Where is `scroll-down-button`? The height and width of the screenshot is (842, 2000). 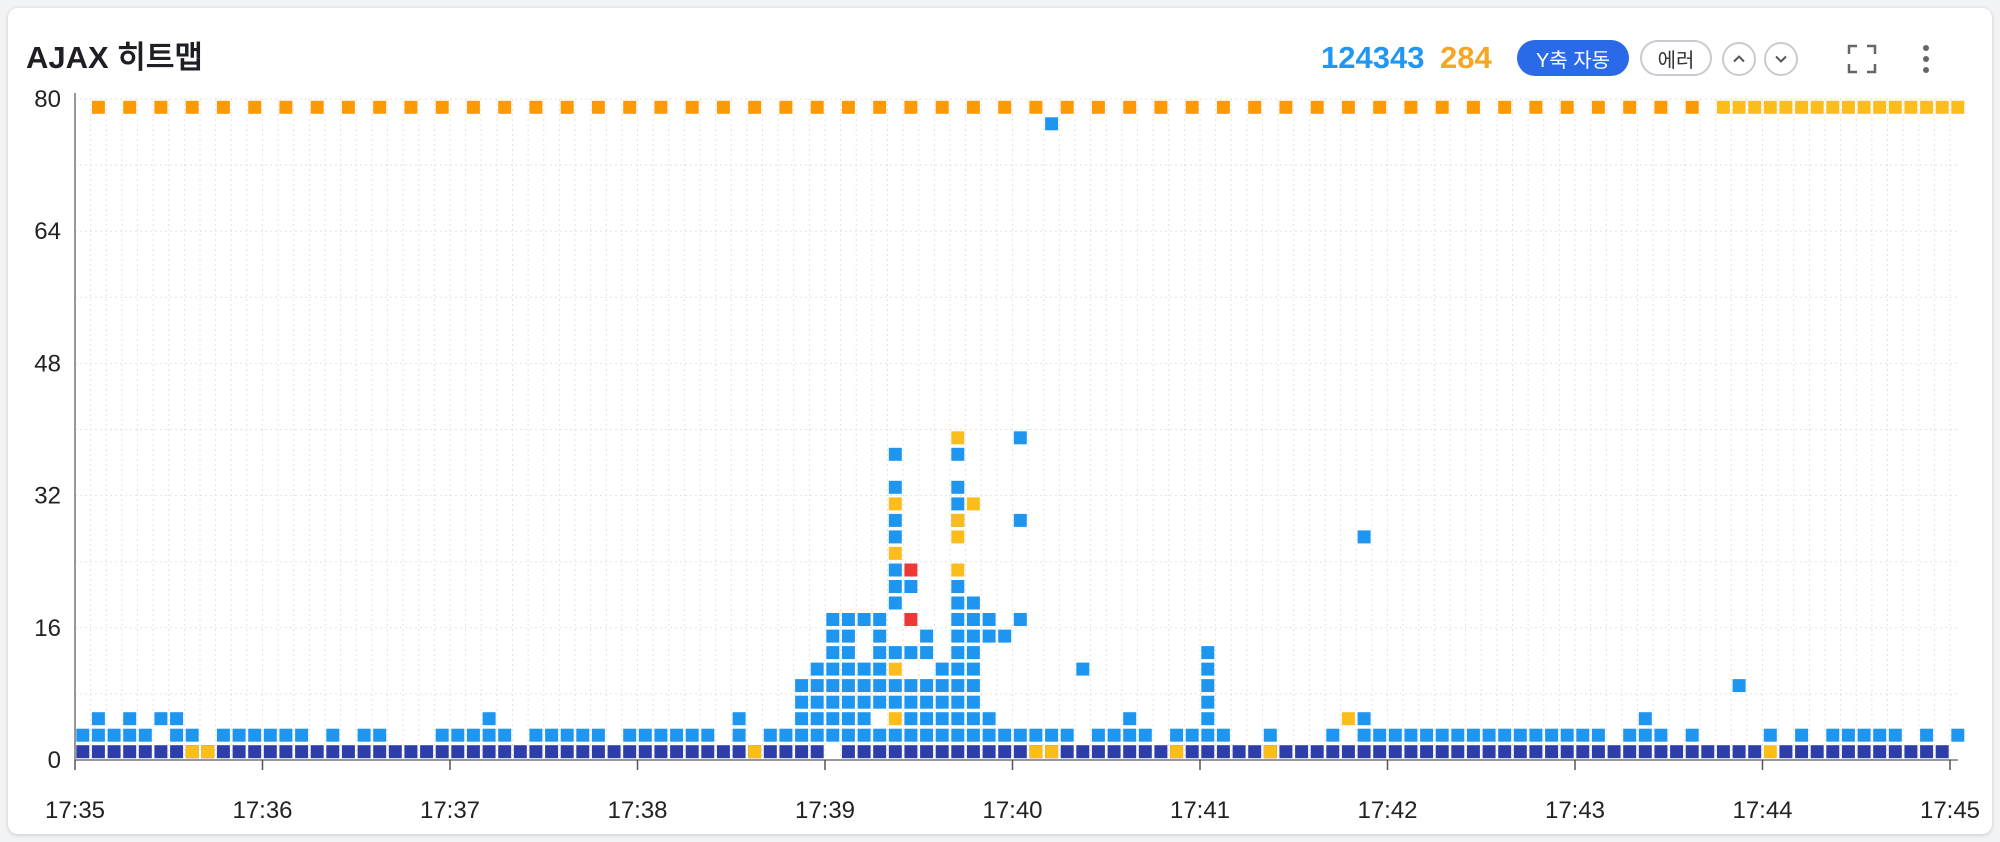
scroll-down-button is located at coordinates (1781, 59).